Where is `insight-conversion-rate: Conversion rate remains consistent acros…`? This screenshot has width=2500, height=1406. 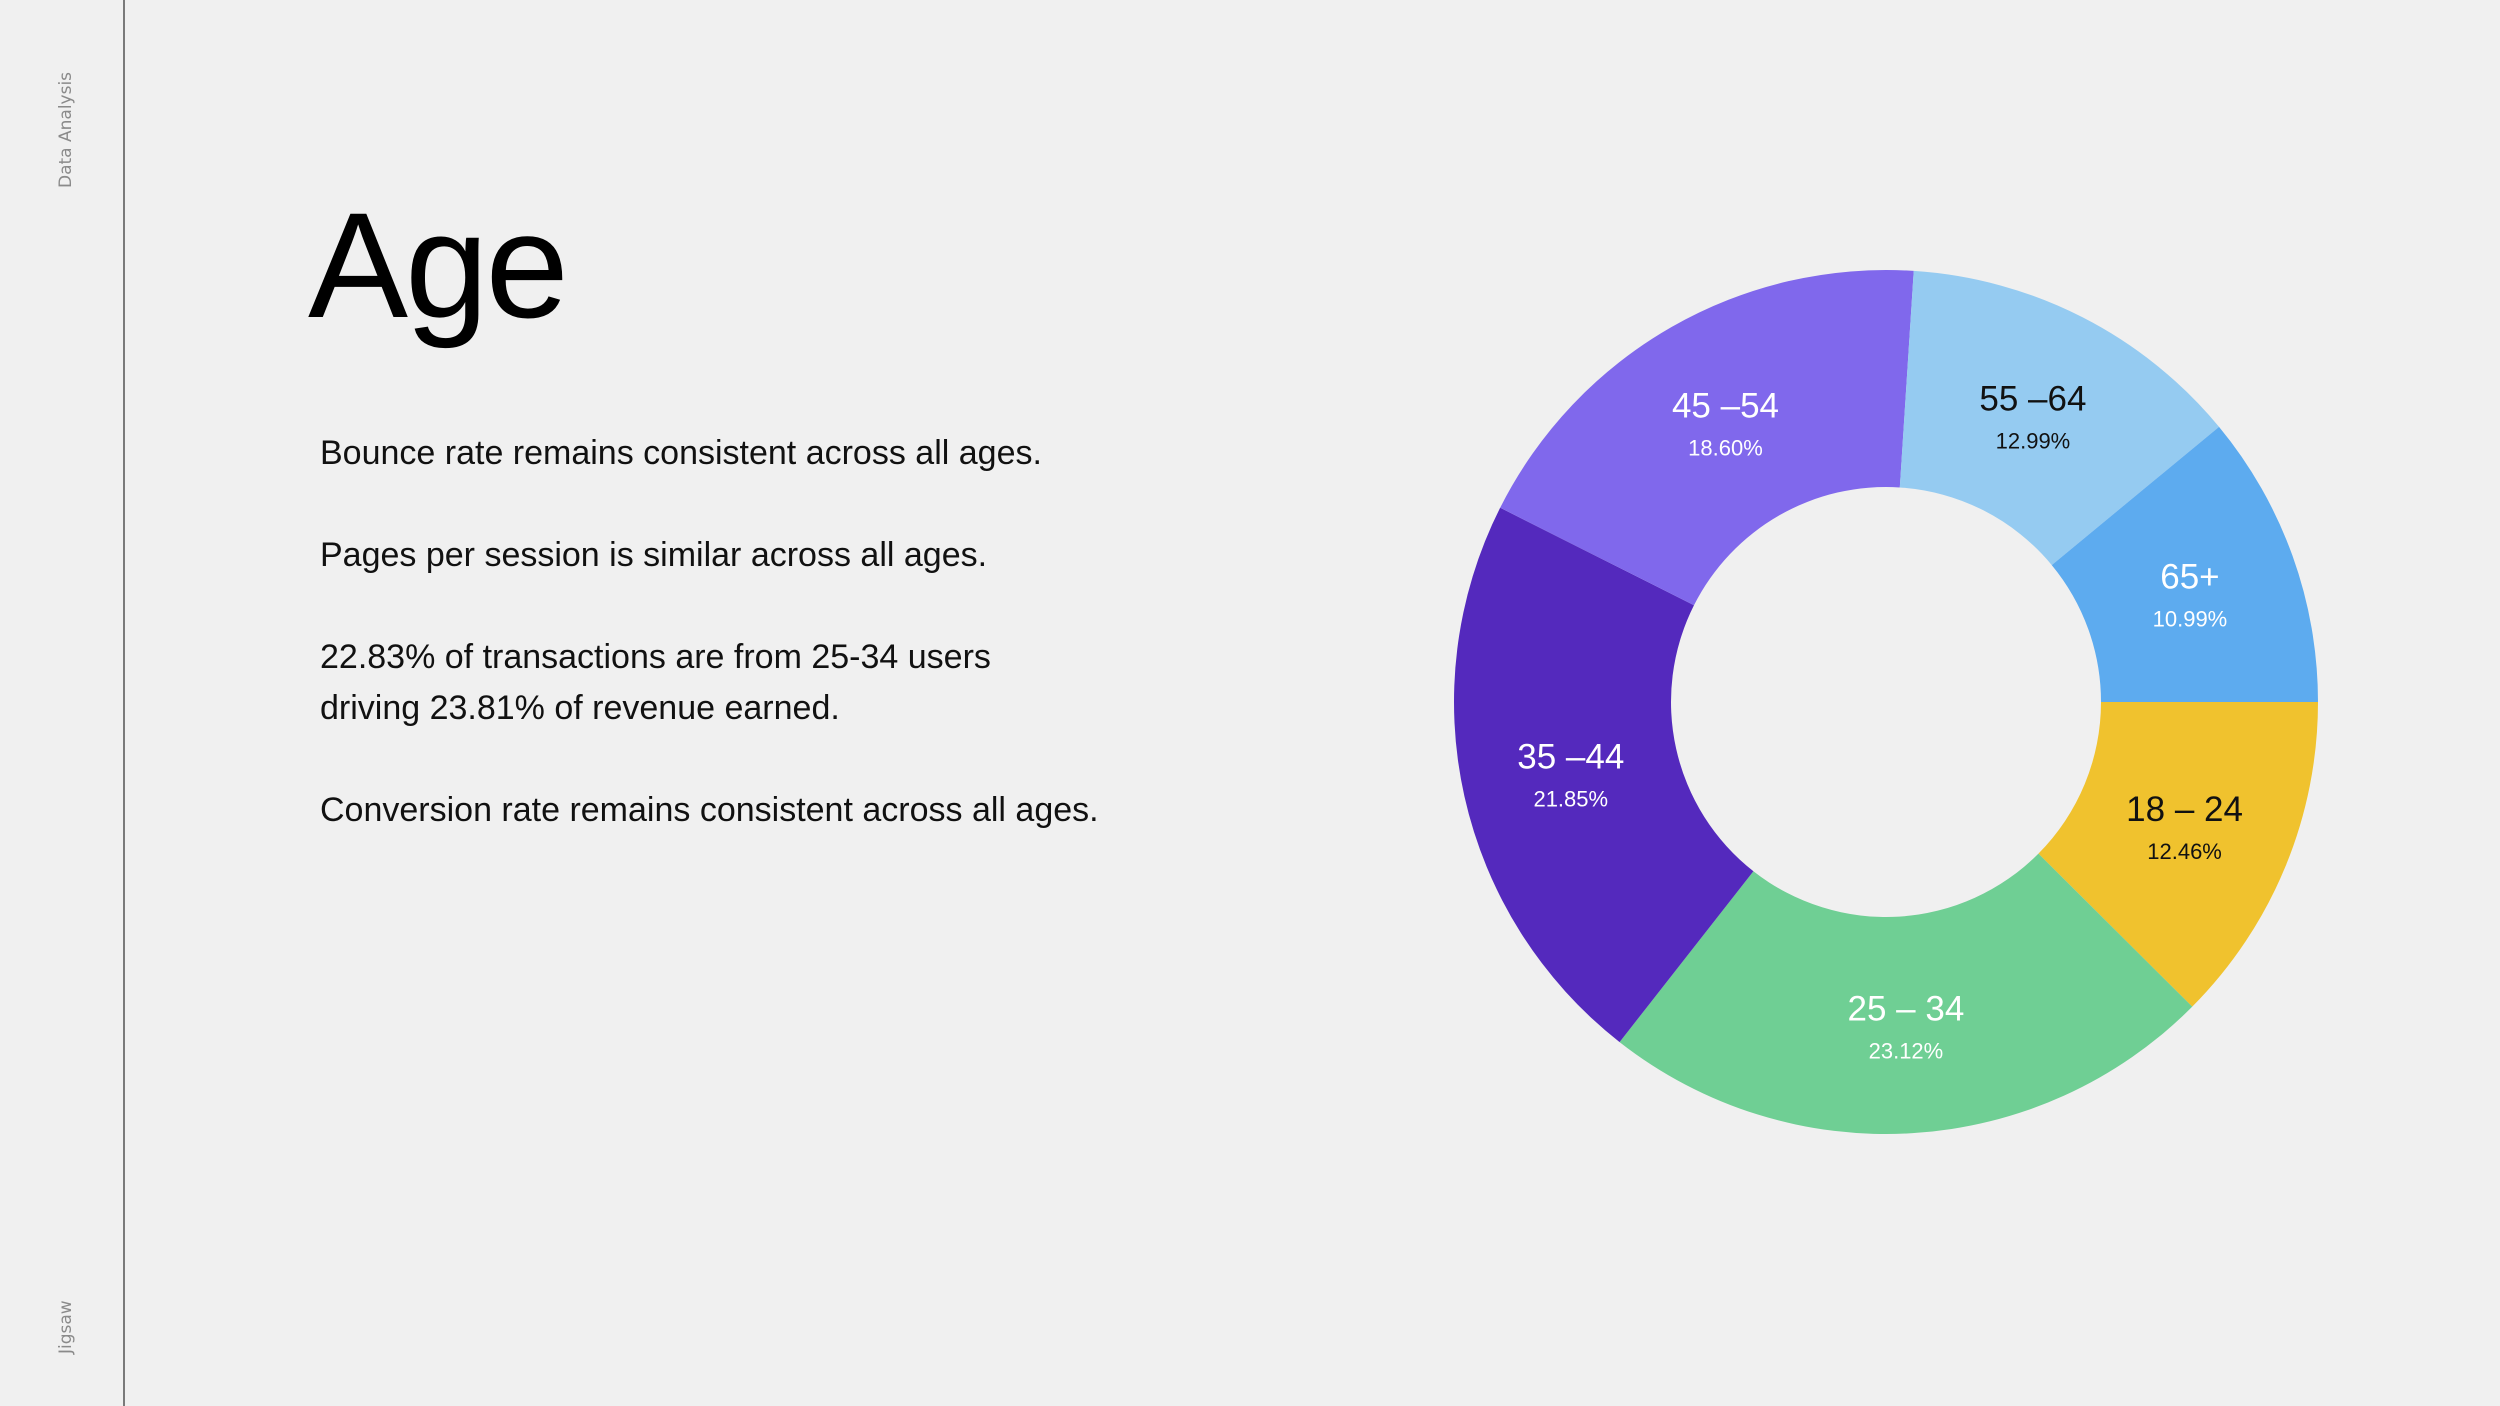
insight-conversion-rate: Conversion rate remains consistent acros… is located at coordinates (709, 810).